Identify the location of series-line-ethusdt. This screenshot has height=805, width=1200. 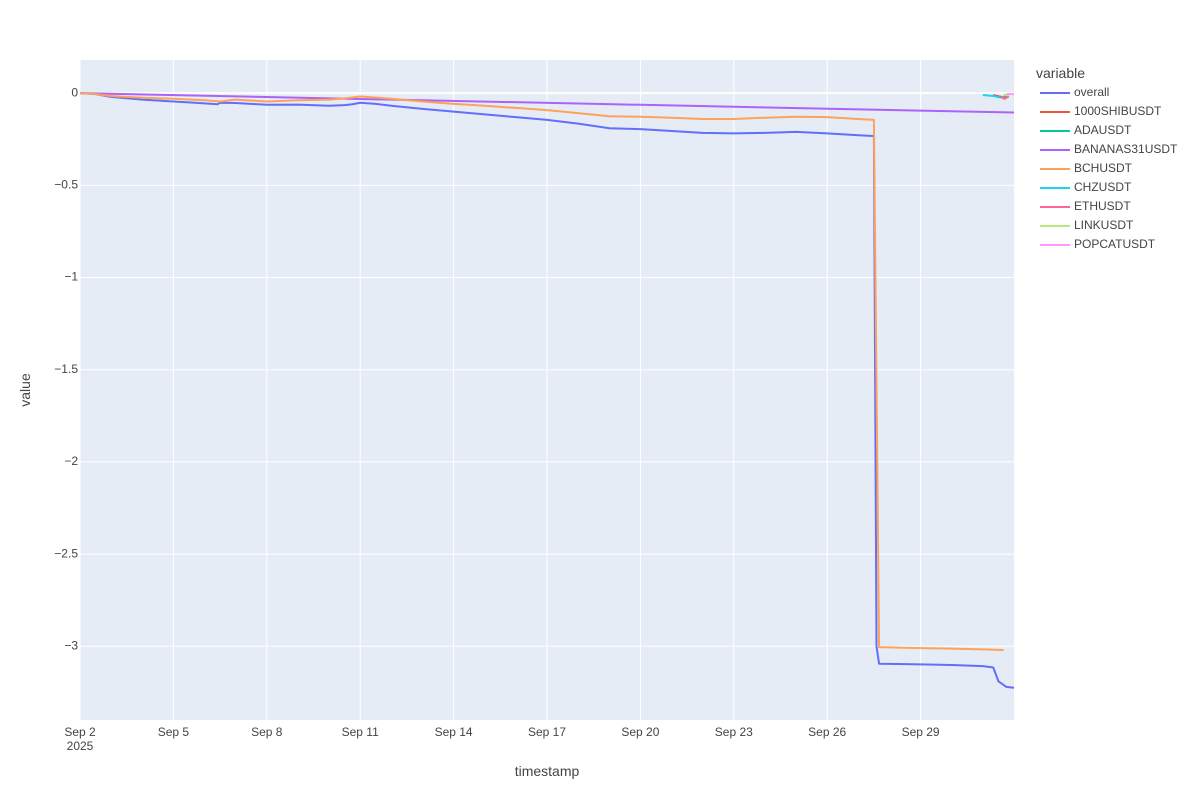
(1005, 97).